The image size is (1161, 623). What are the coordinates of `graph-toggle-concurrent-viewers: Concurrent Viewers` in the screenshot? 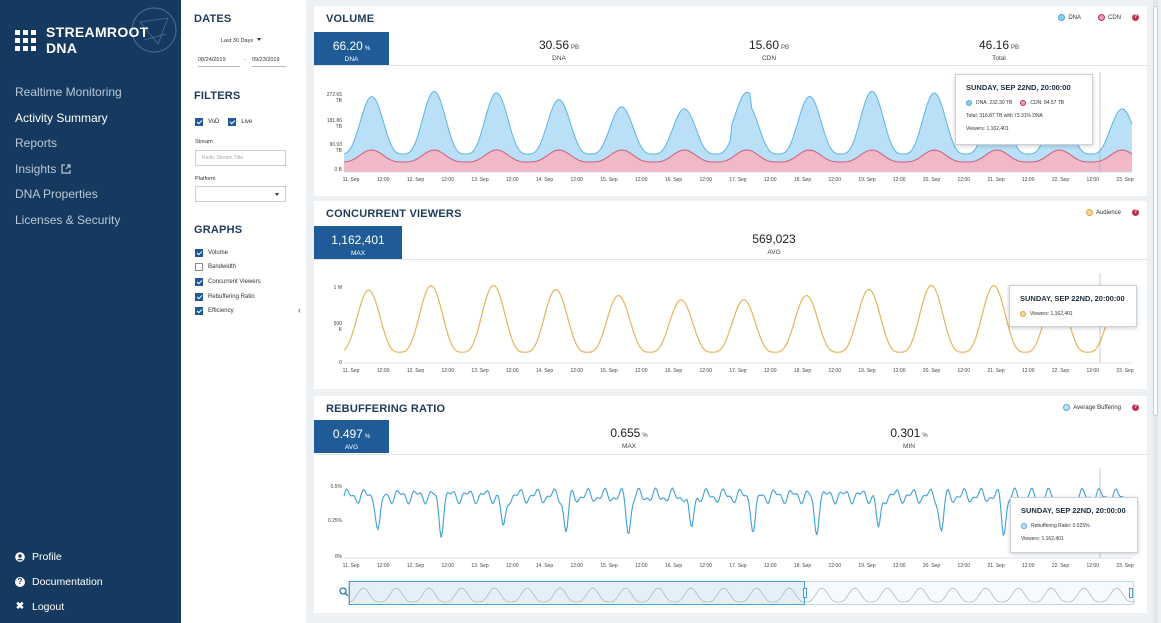 It's located at (228, 282).